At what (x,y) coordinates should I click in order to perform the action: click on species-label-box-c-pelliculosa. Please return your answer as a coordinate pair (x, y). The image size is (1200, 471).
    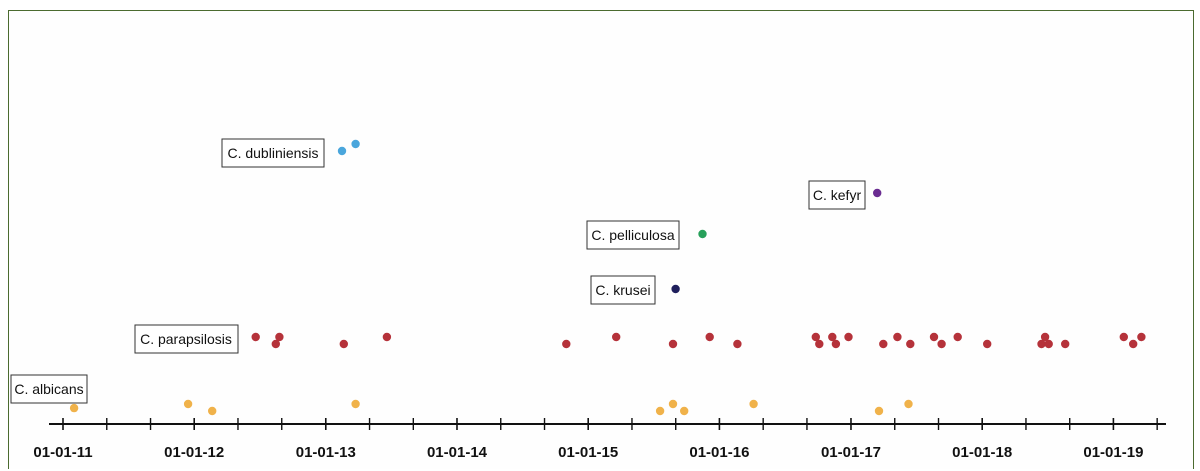
    Looking at the image, I should click on (633, 235).